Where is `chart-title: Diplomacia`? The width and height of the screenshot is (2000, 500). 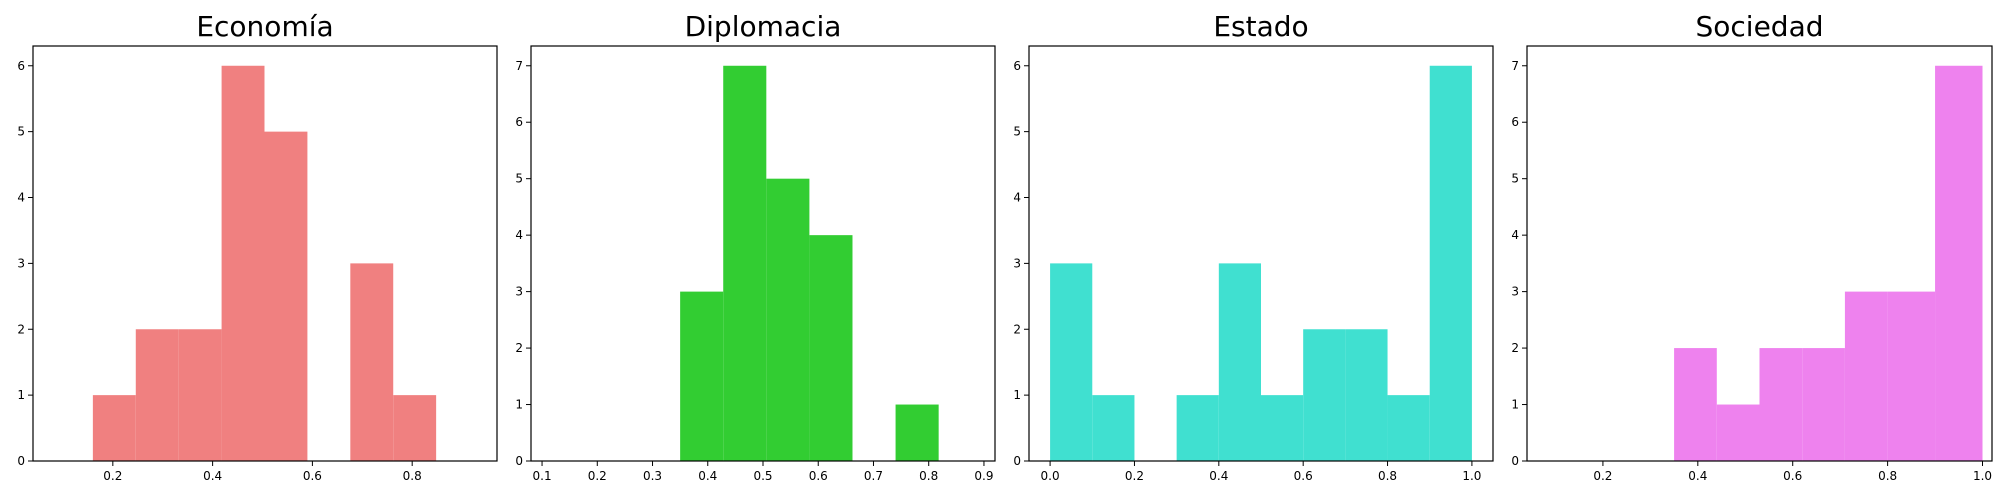 chart-title: Diplomacia is located at coordinates (763, 26).